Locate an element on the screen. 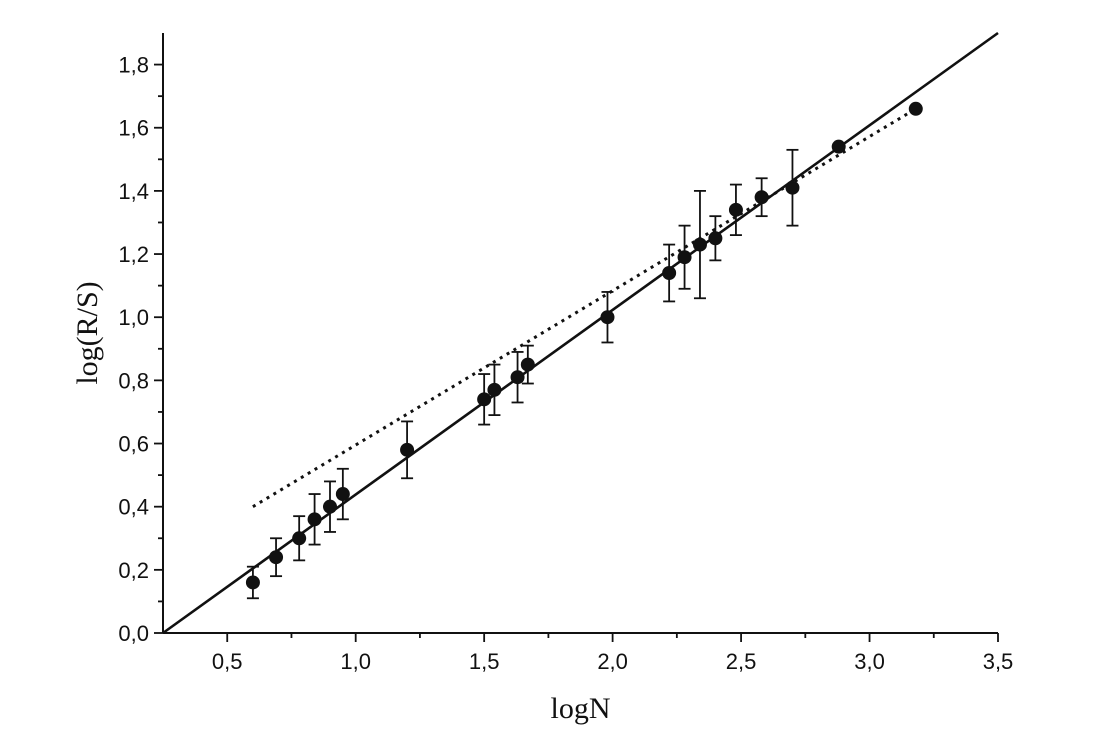 The width and height of the screenshot is (1119, 756). y-tick-label: 0,8 is located at coordinates (133, 380).